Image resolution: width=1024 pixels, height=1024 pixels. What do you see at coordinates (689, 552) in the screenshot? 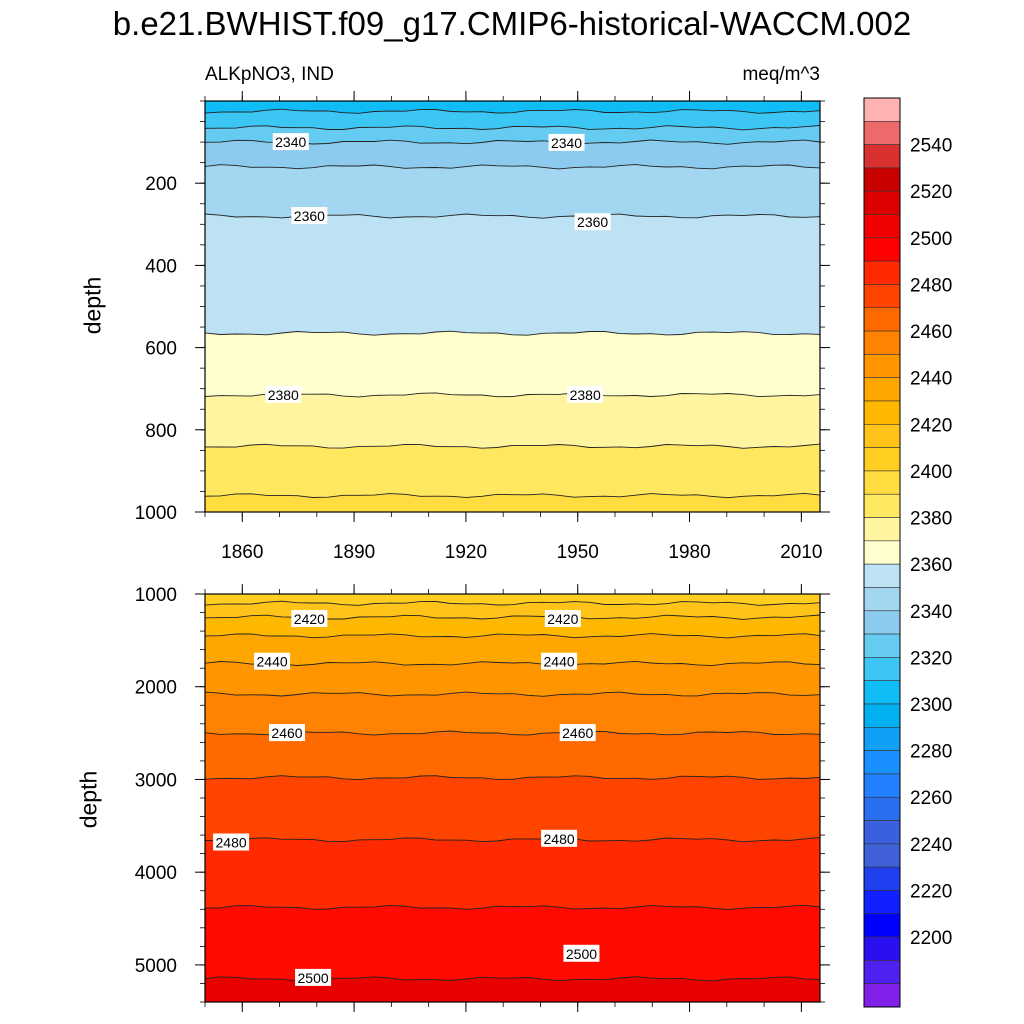
I see `x-tick-label: 1980` at bounding box center [689, 552].